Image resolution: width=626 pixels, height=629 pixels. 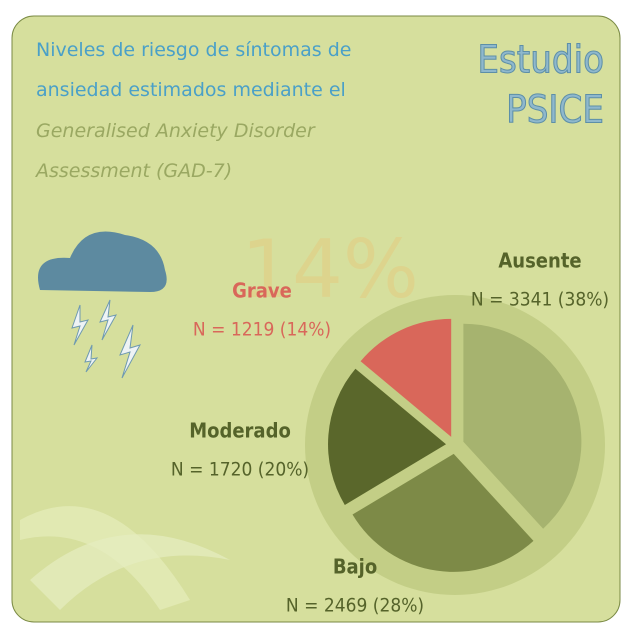 I want to click on text-part: ansiedad estimados mediante el, so click(x=191, y=90).